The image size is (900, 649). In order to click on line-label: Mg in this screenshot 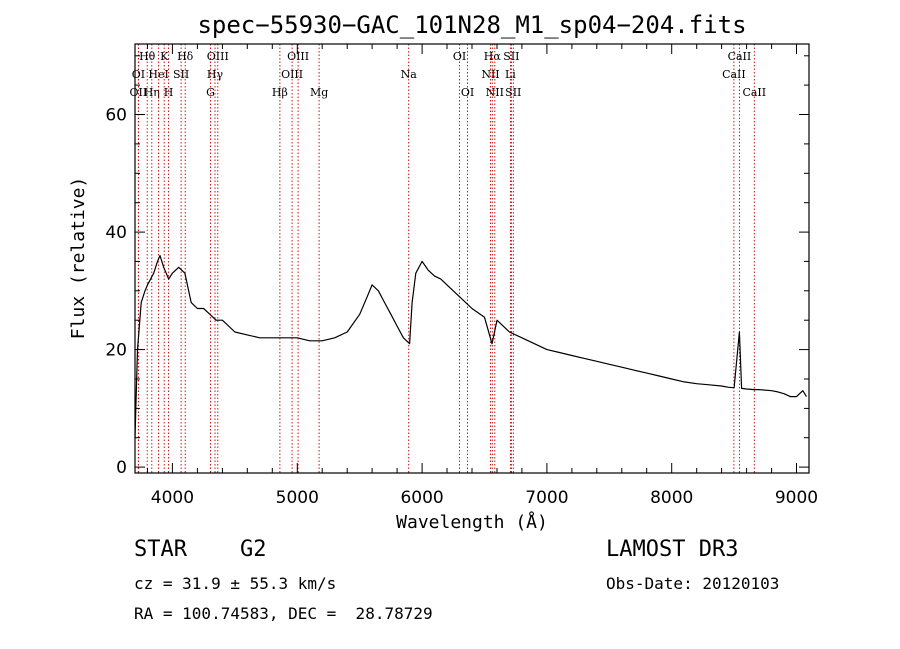, I will do `click(319, 92)`.